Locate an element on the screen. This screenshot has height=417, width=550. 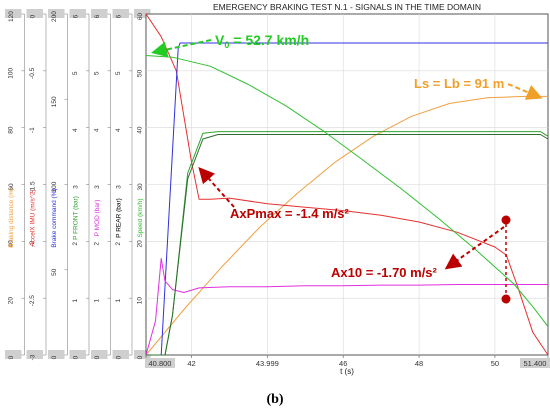
x-tick-label: 51.400 is located at coordinates (535, 363).